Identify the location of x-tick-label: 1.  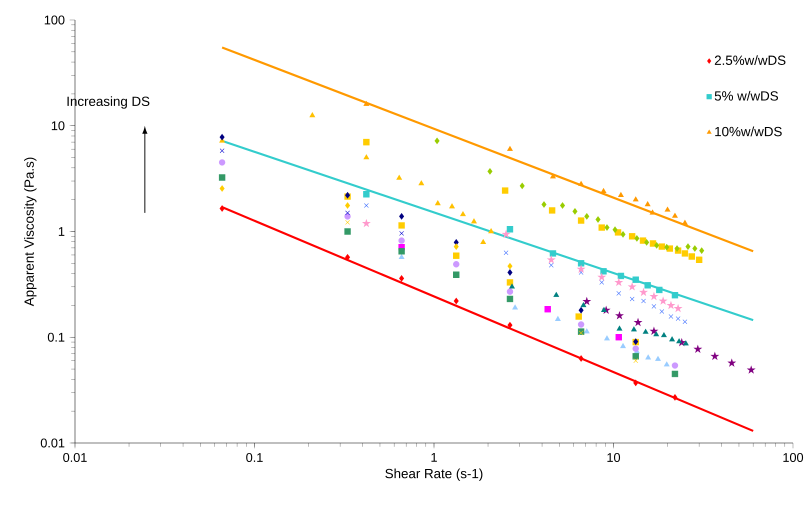
(434, 457).